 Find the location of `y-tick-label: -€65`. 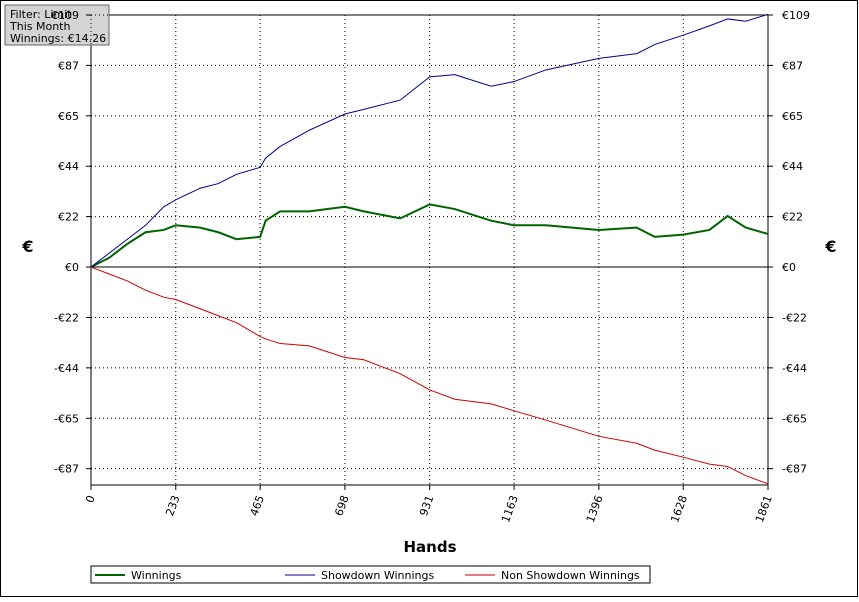

y-tick-label: -€65 is located at coordinates (66, 418).